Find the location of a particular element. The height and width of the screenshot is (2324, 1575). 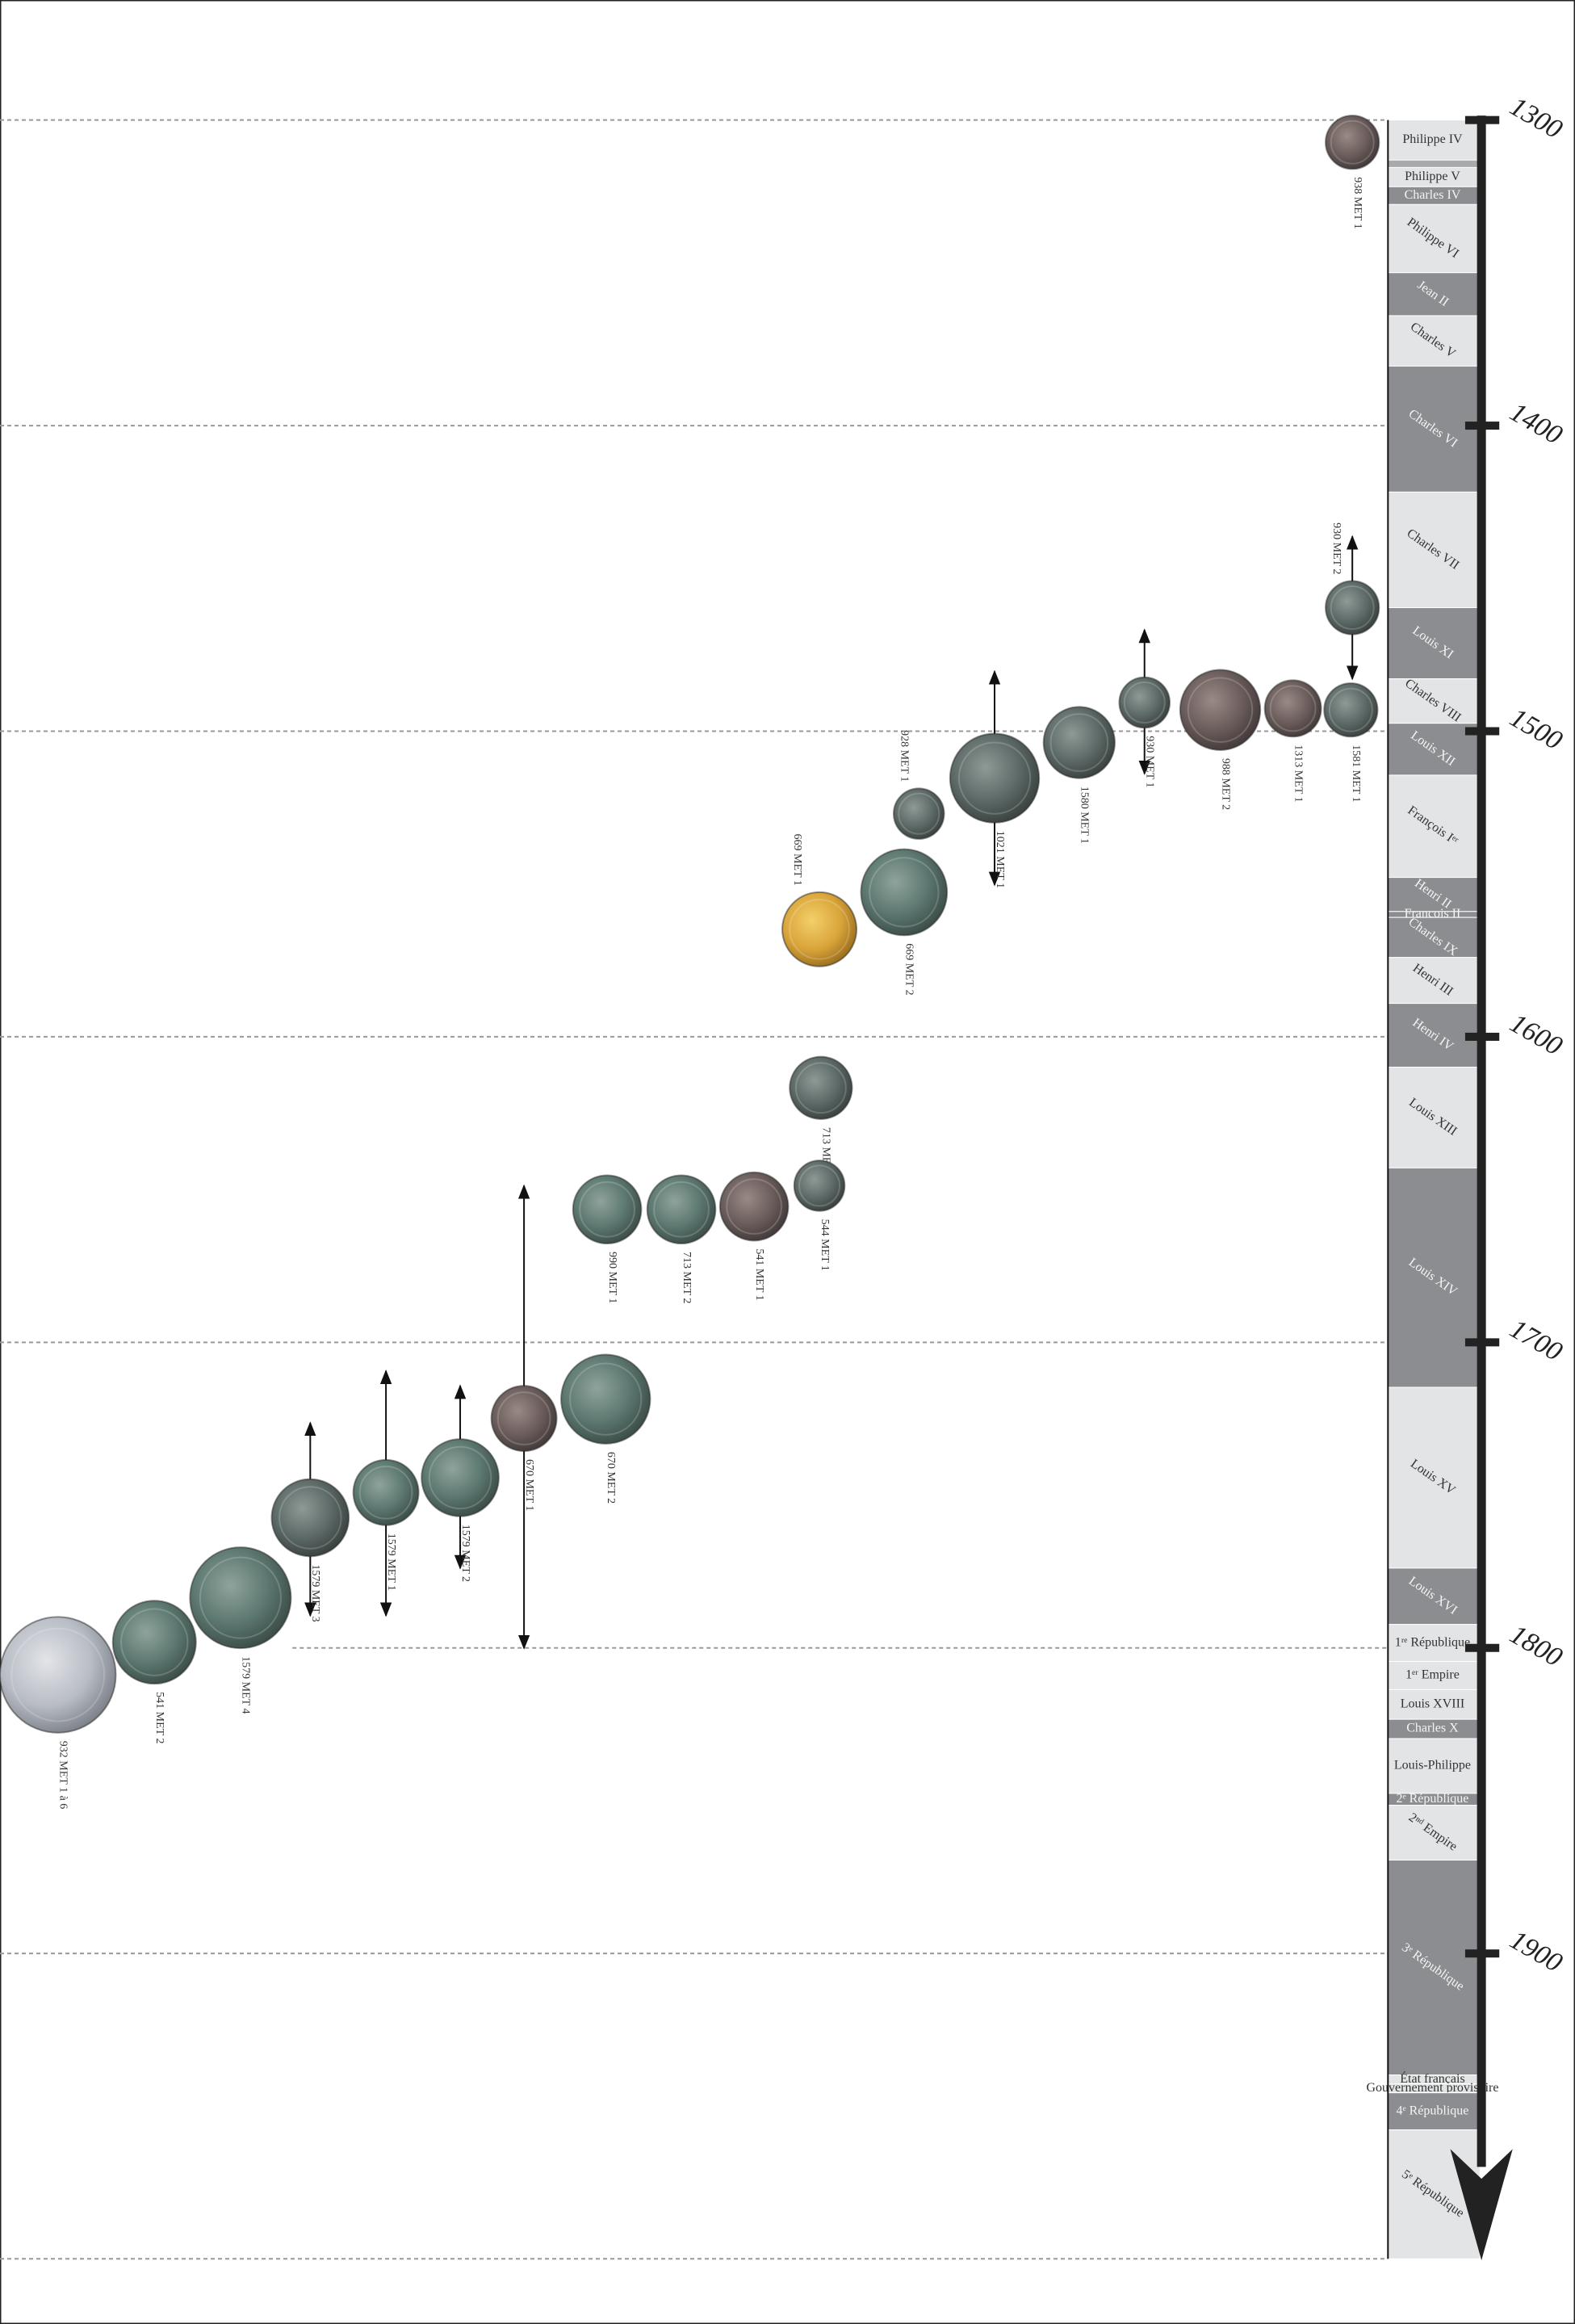

coin-label: 1580 MET 1 is located at coordinates (1085, 815).